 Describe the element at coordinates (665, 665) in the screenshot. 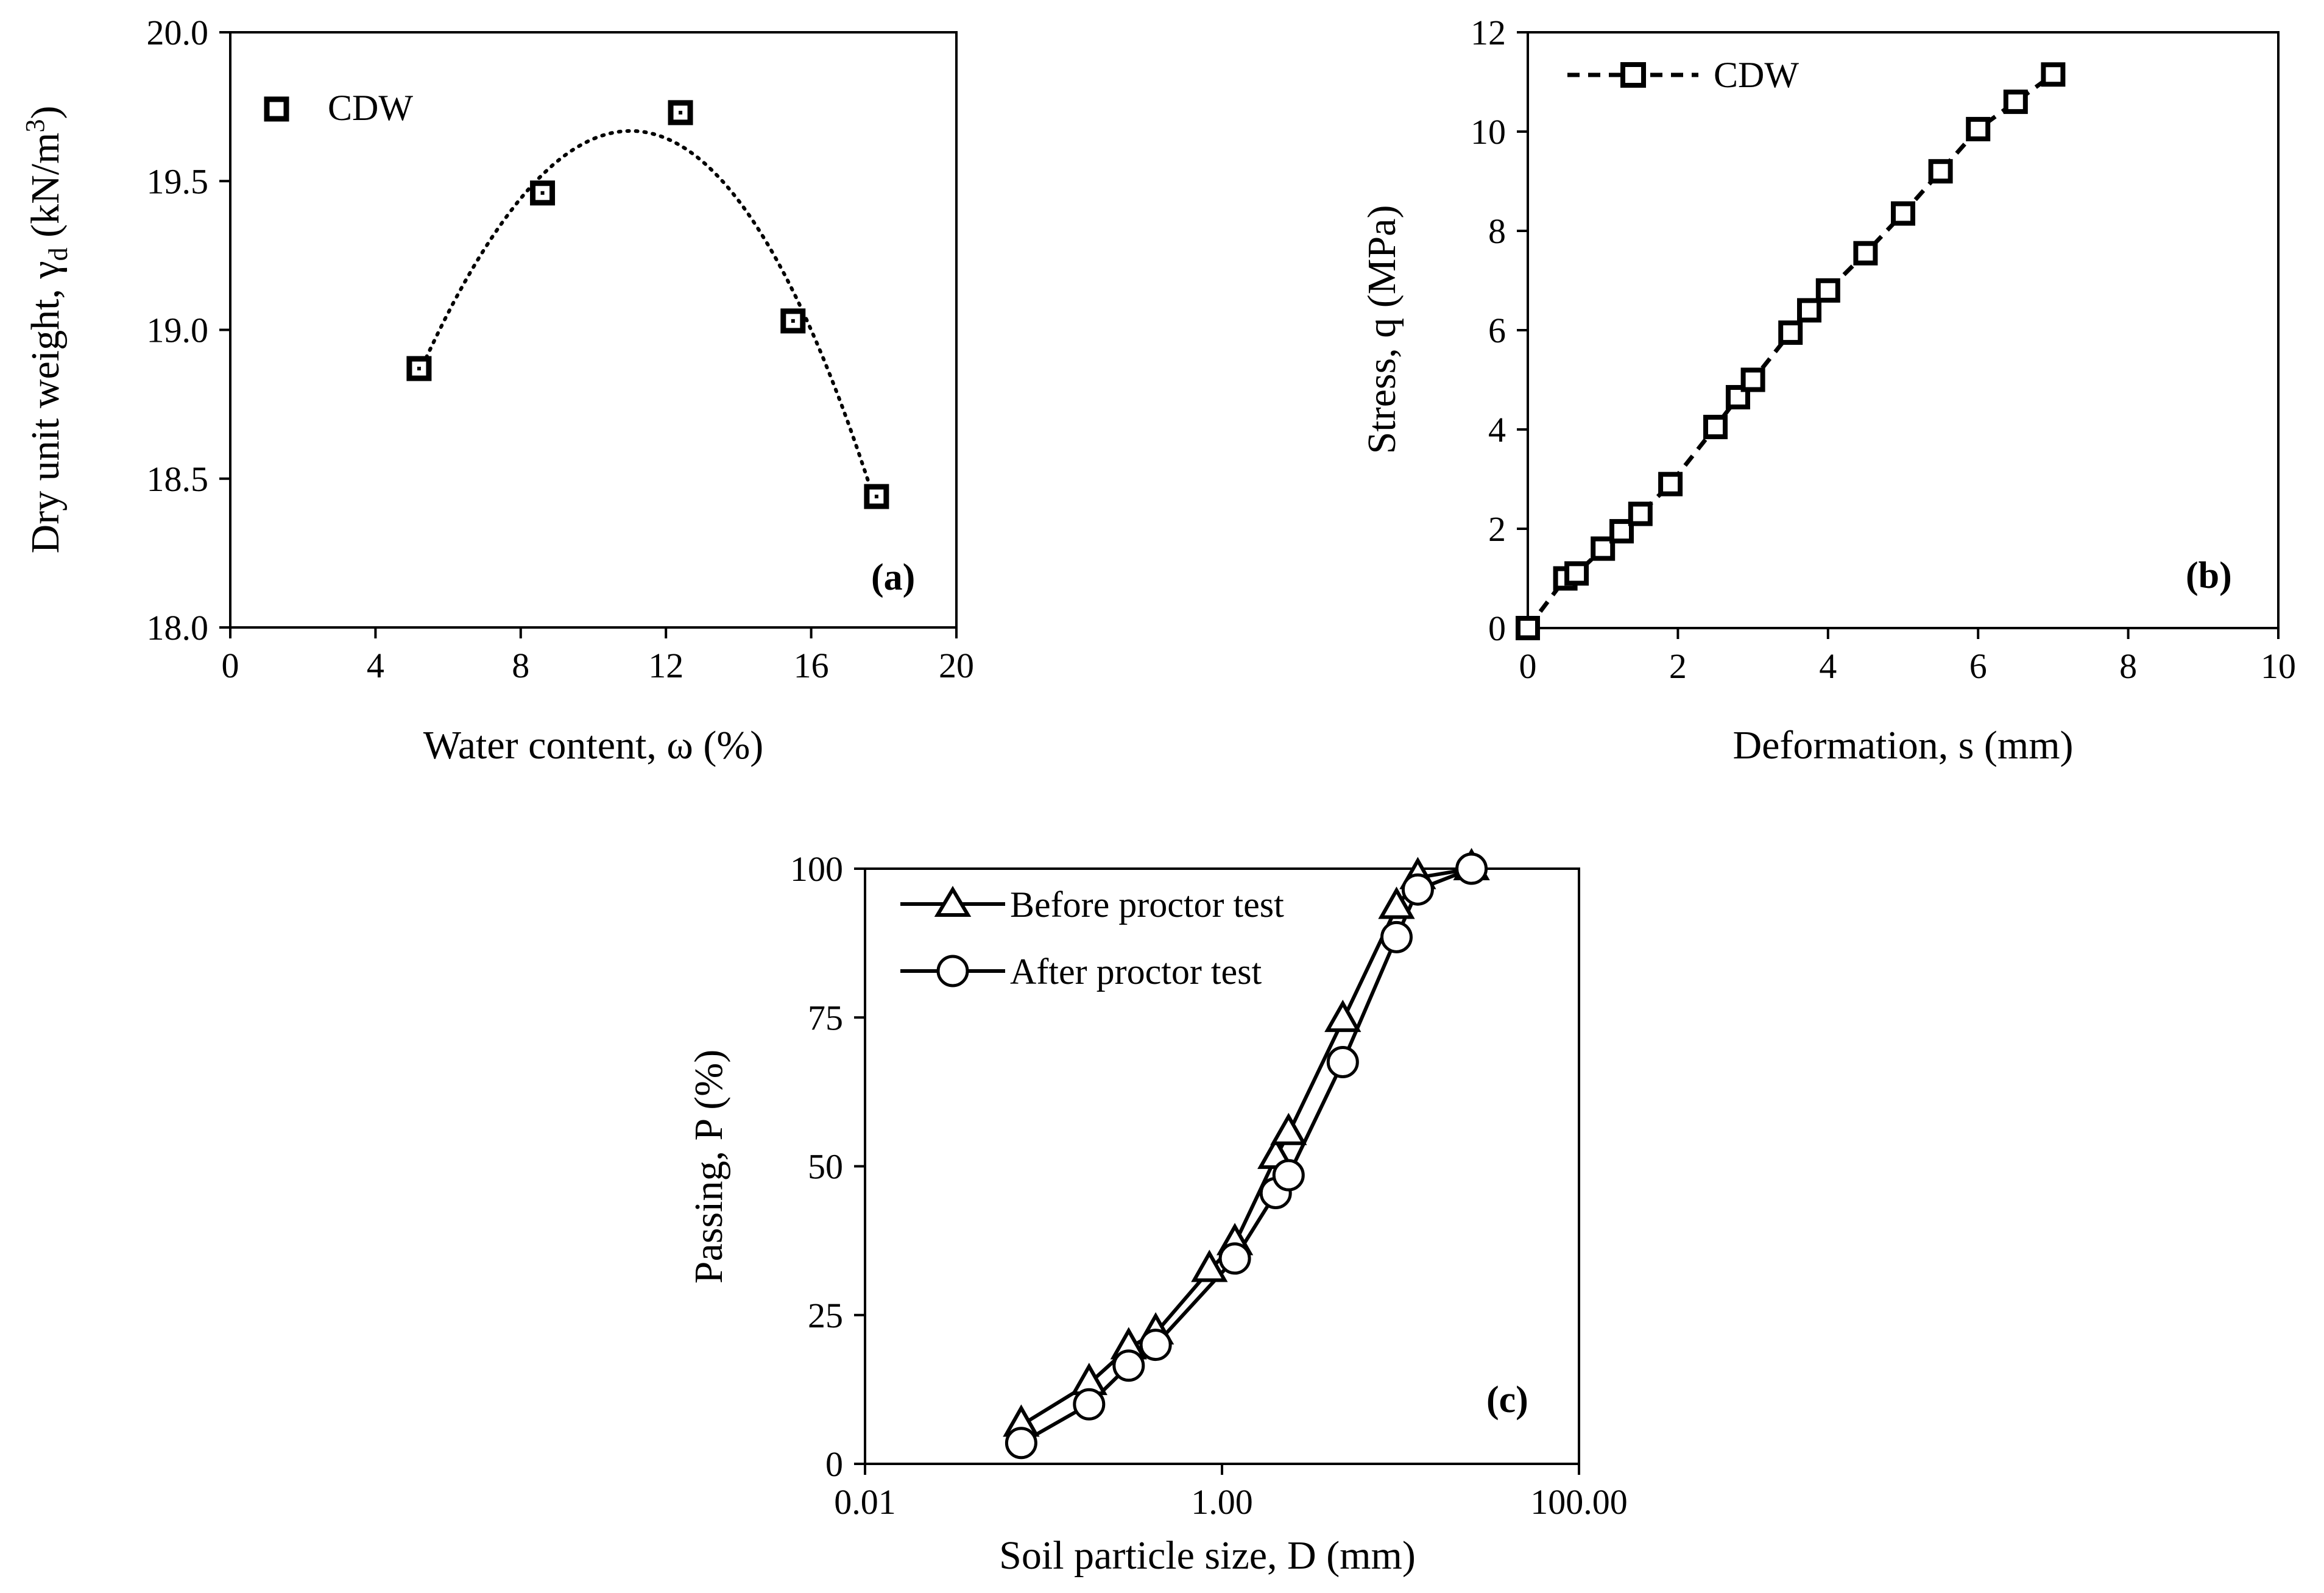

I see `panel-a-x-tick-label: 12` at that location.